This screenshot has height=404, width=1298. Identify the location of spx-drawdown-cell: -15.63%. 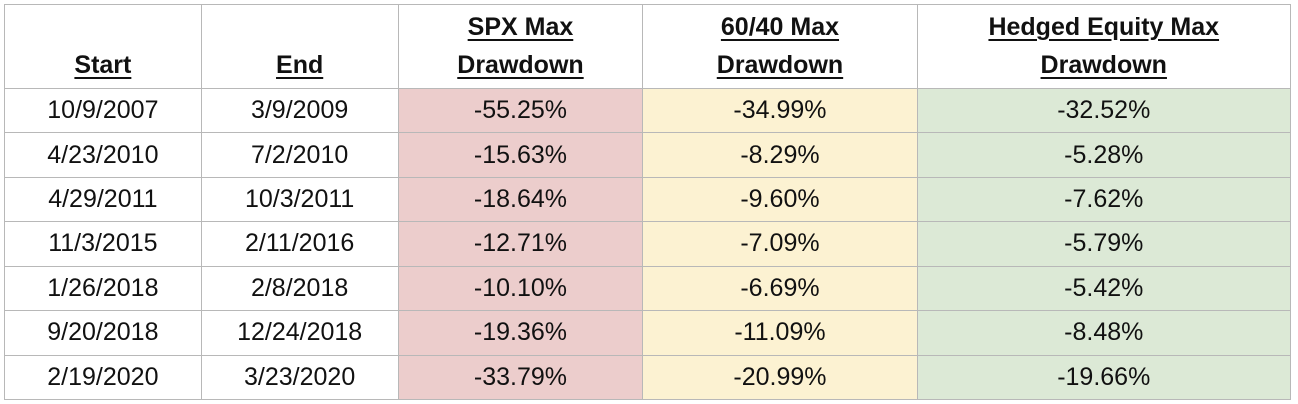
(520, 155).